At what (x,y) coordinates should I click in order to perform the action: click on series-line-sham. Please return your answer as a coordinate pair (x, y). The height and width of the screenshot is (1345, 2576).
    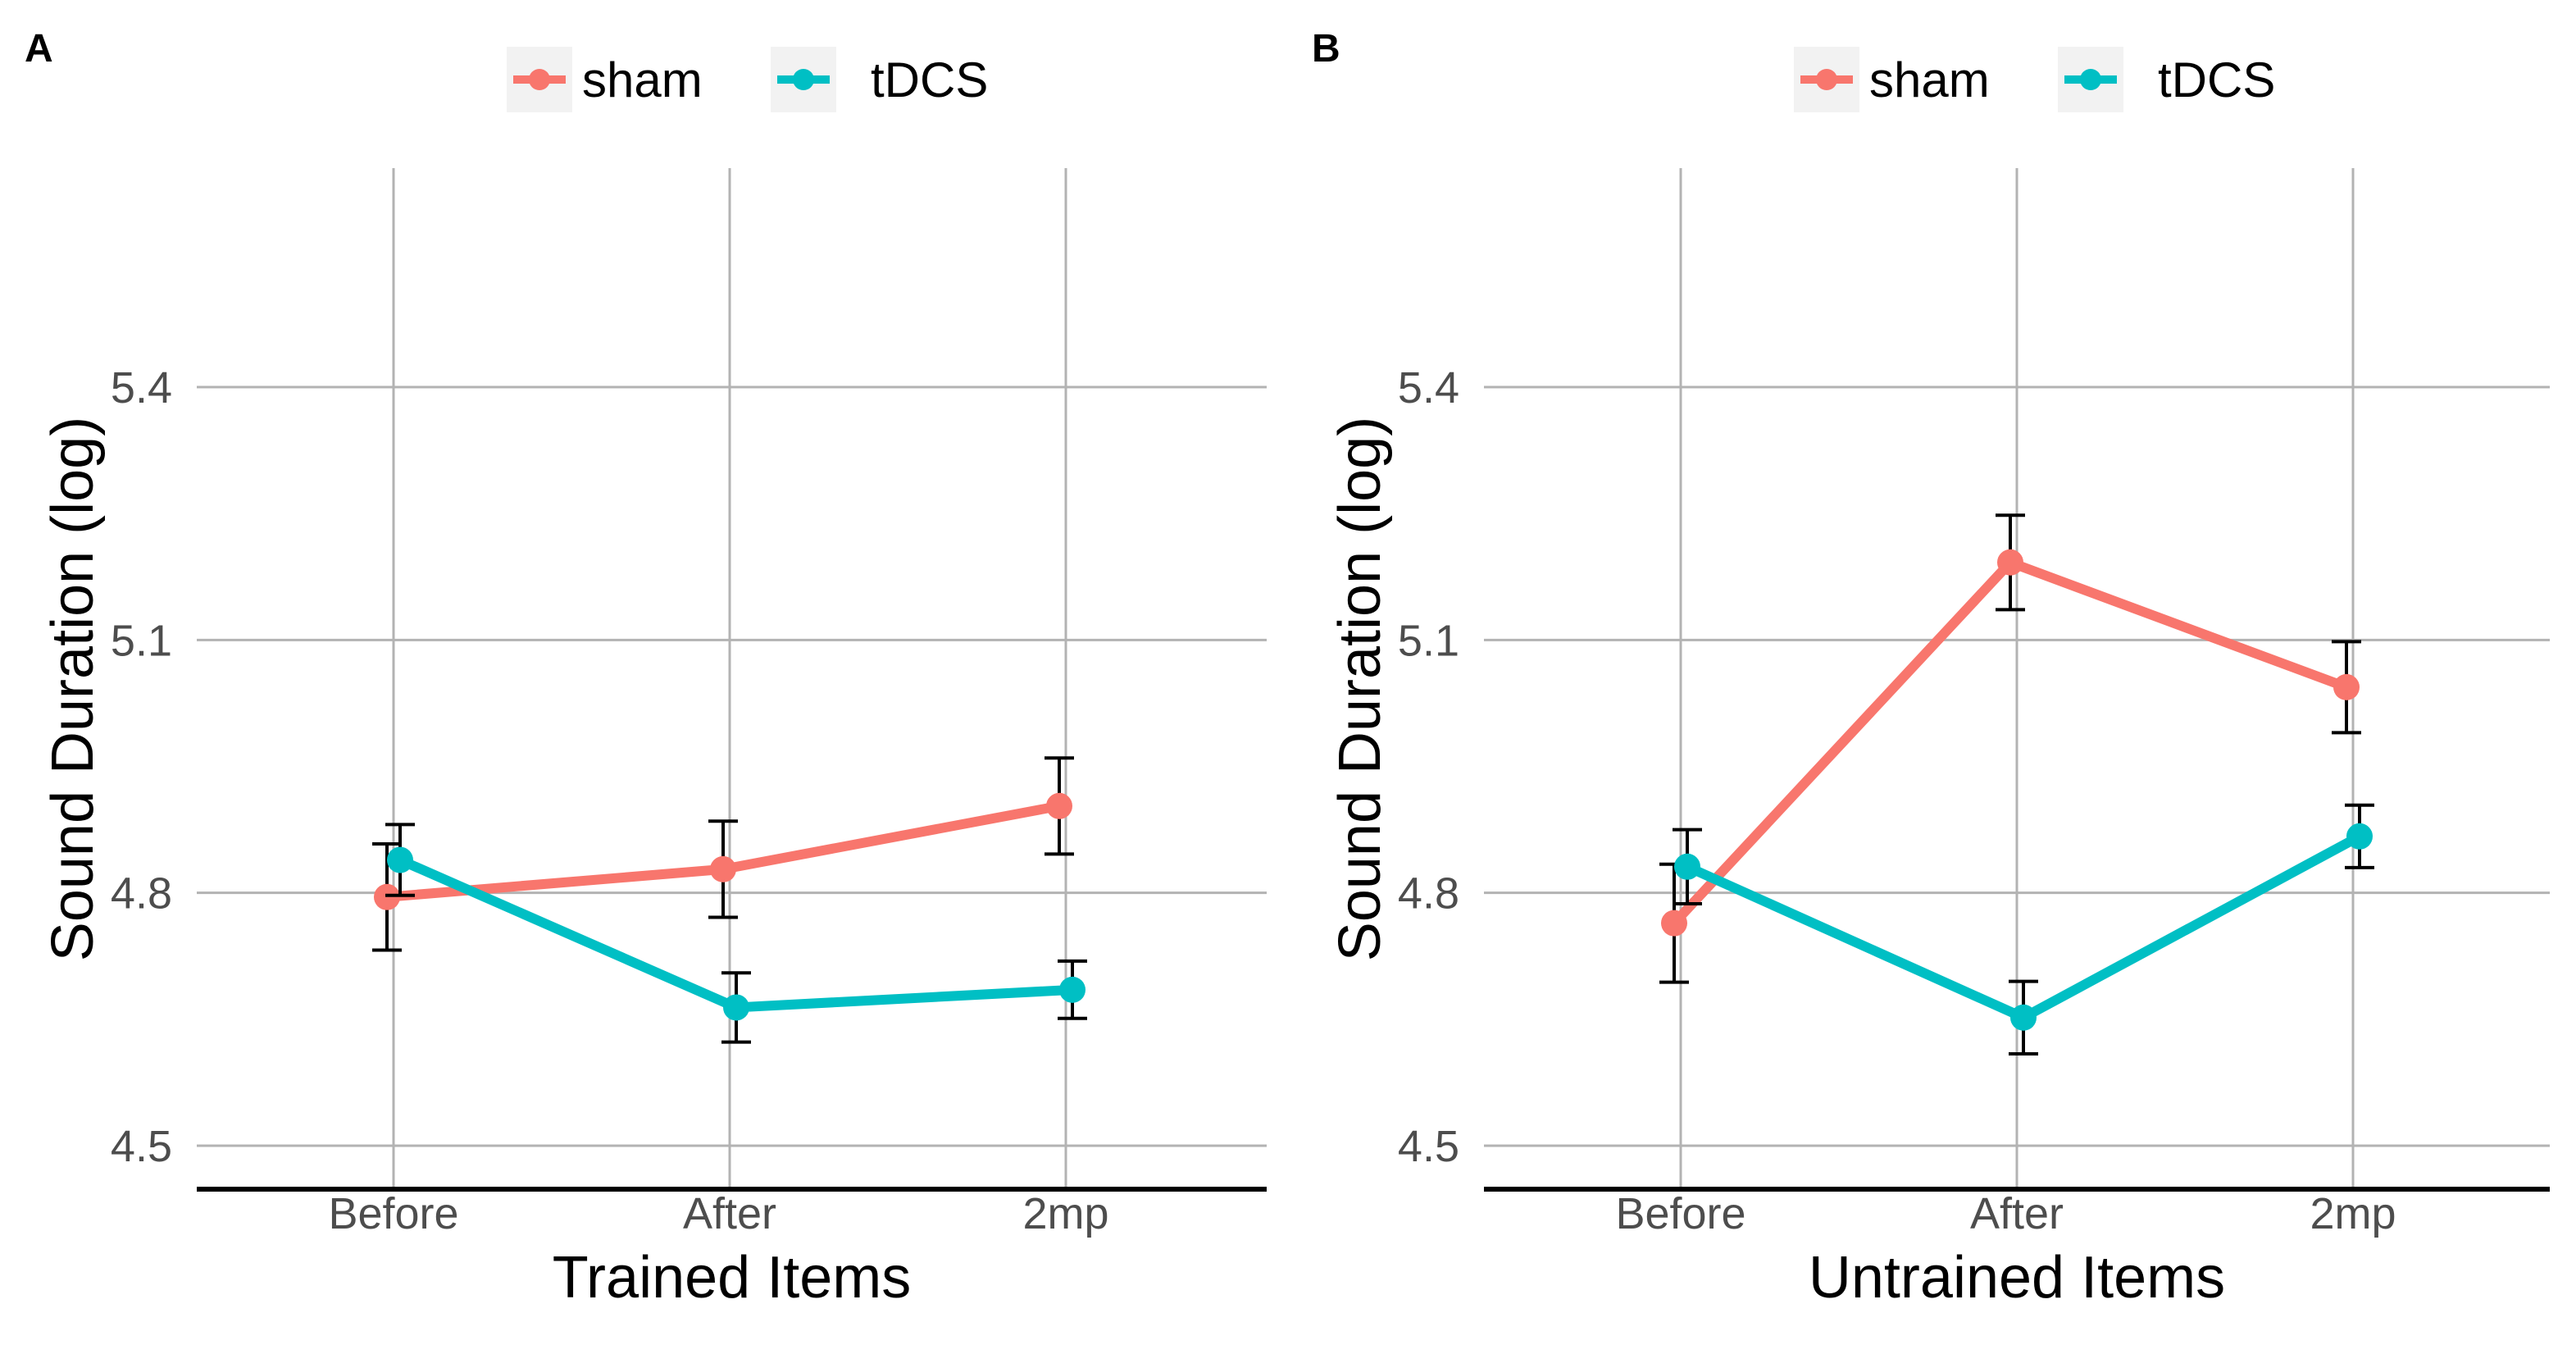
    Looking at the image, I should click on (2009, 742).